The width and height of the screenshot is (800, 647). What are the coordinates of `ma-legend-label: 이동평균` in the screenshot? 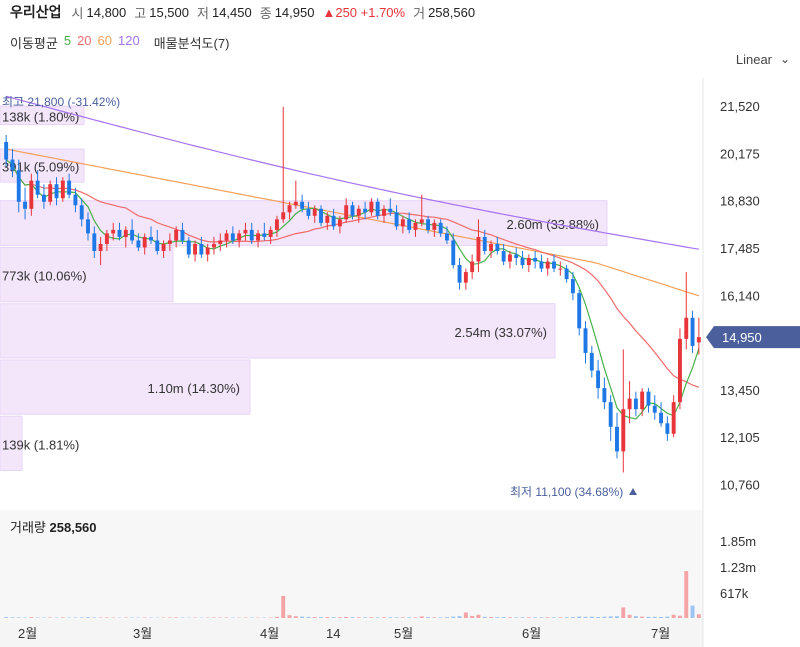 It's located at (34, 43).